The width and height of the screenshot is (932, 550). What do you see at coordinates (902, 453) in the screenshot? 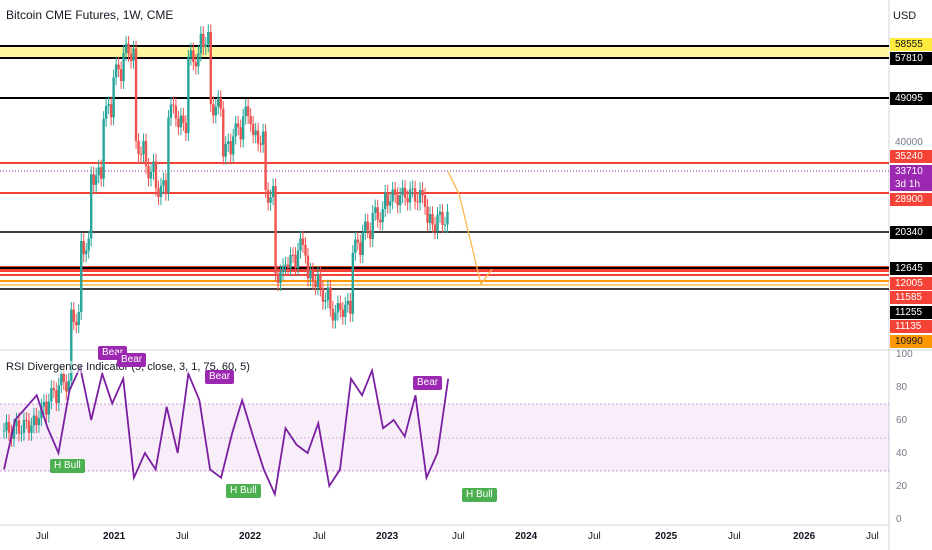
I see `rsi-axis-40: 40` at bounding box center [902, 453].